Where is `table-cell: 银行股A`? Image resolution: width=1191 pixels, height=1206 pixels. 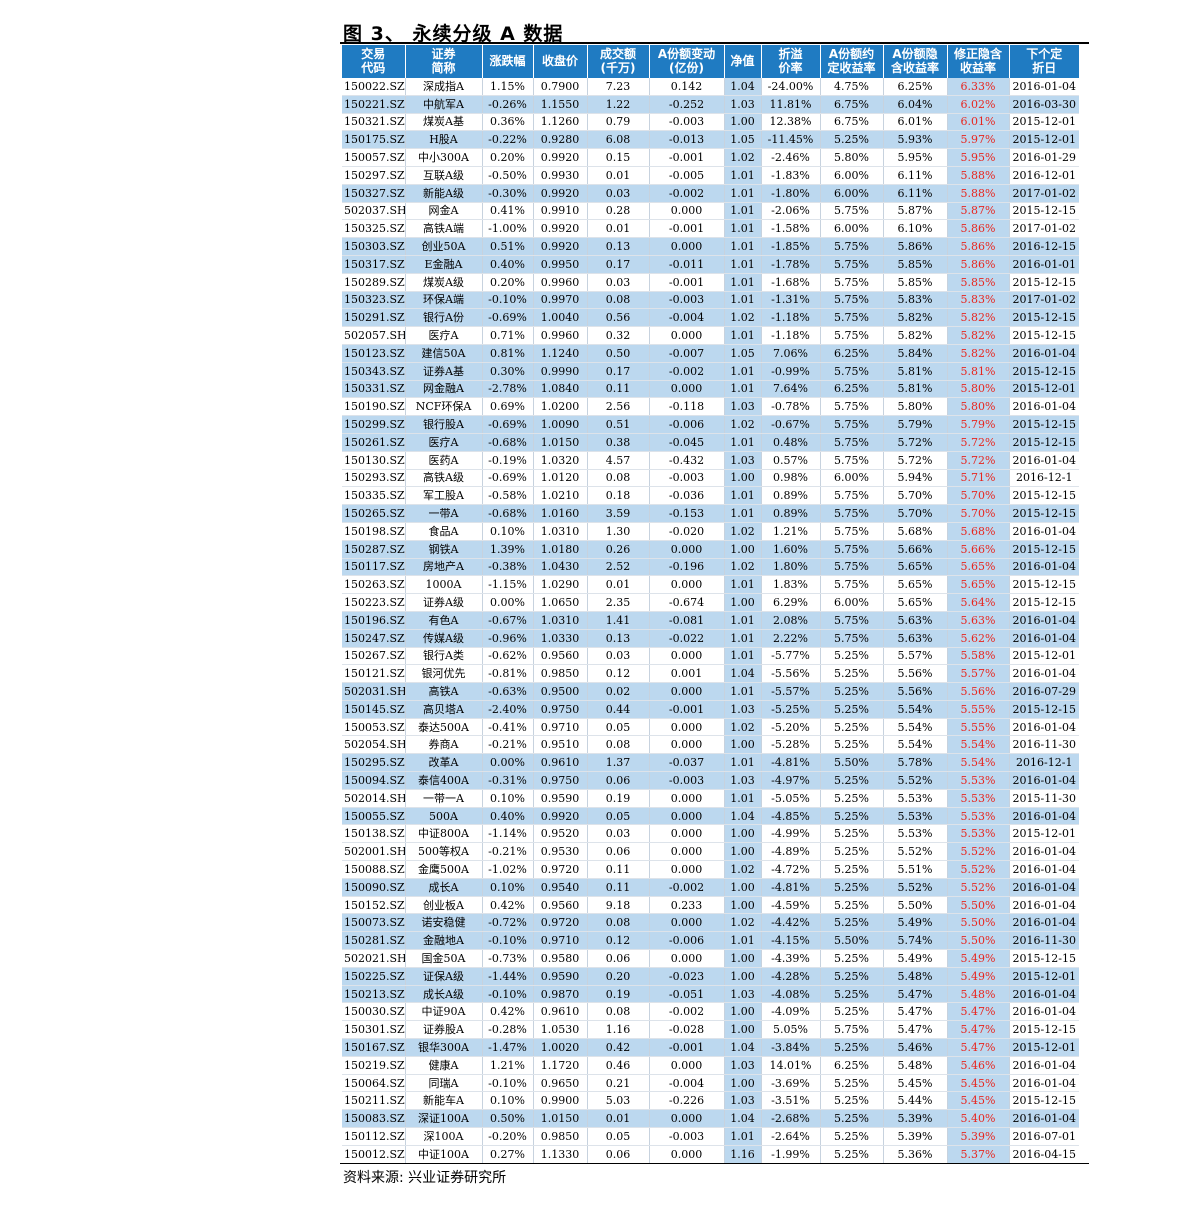 table-cell: 银行股A is located at coordinates (444, 424).